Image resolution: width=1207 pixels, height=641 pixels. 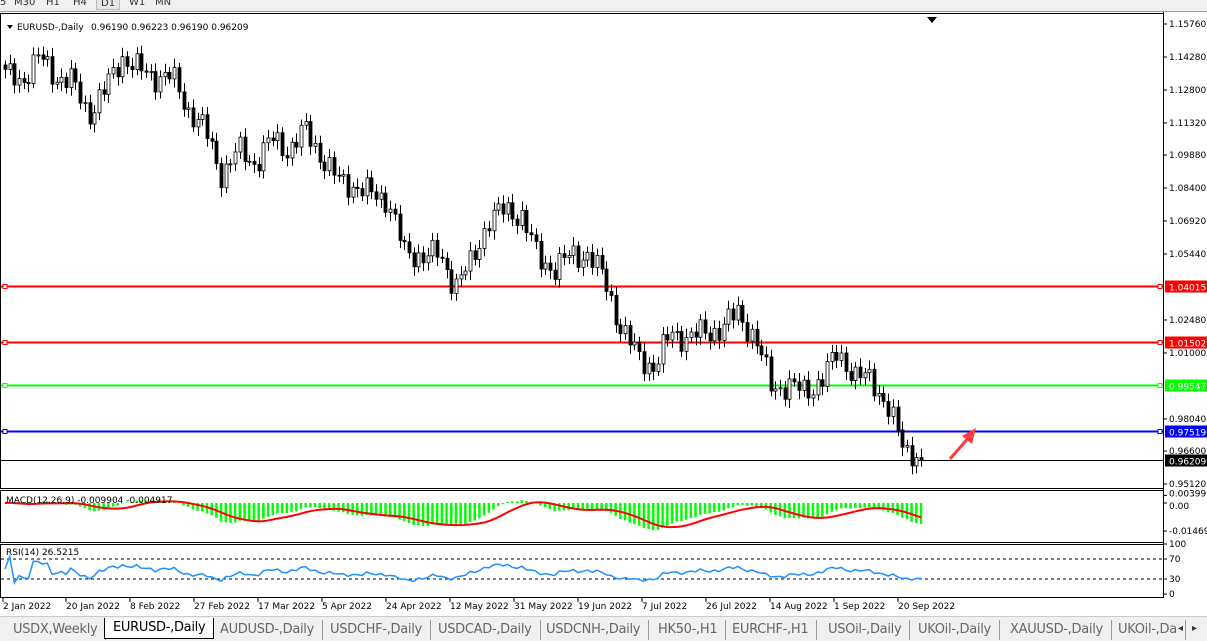 What do you see at coordinates (1195, 628) in the screenshot?
I see `scroll-right-icon: ▸` at bounding box center [1195, 628].